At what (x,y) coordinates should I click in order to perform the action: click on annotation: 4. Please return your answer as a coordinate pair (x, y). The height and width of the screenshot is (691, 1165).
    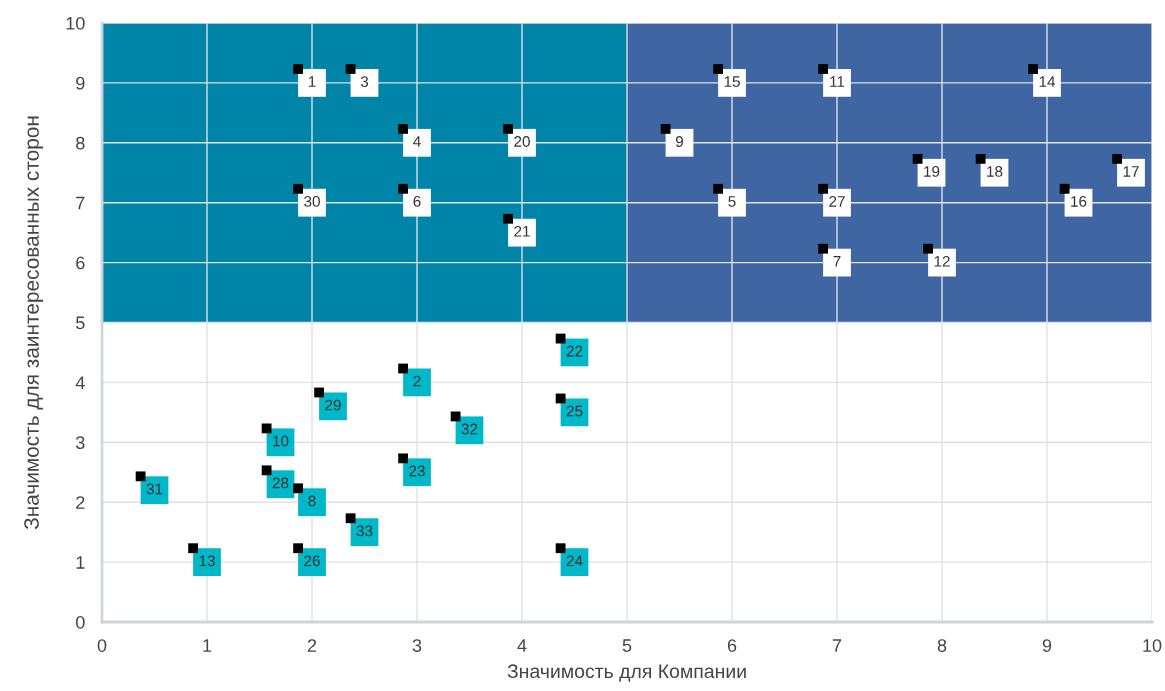
    Looking at the image, I should click on (417, 141).